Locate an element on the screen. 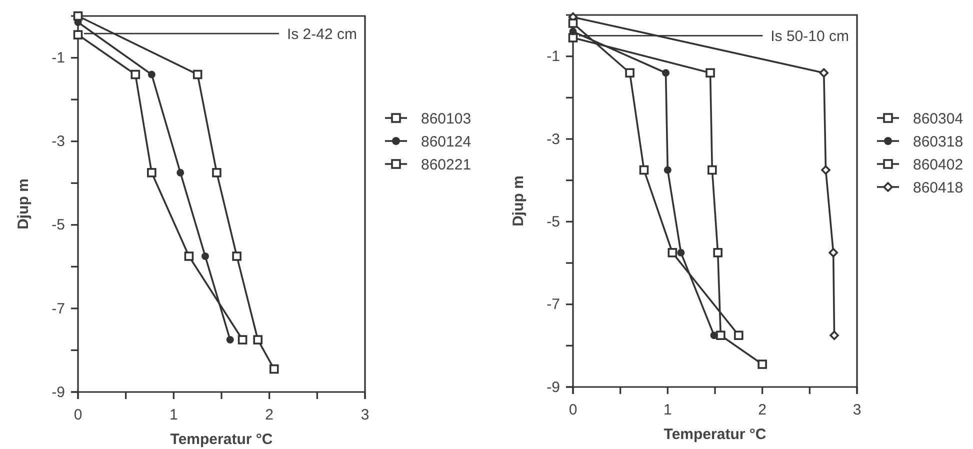  legend-label: 860318 is located at coordinates (938, 141).